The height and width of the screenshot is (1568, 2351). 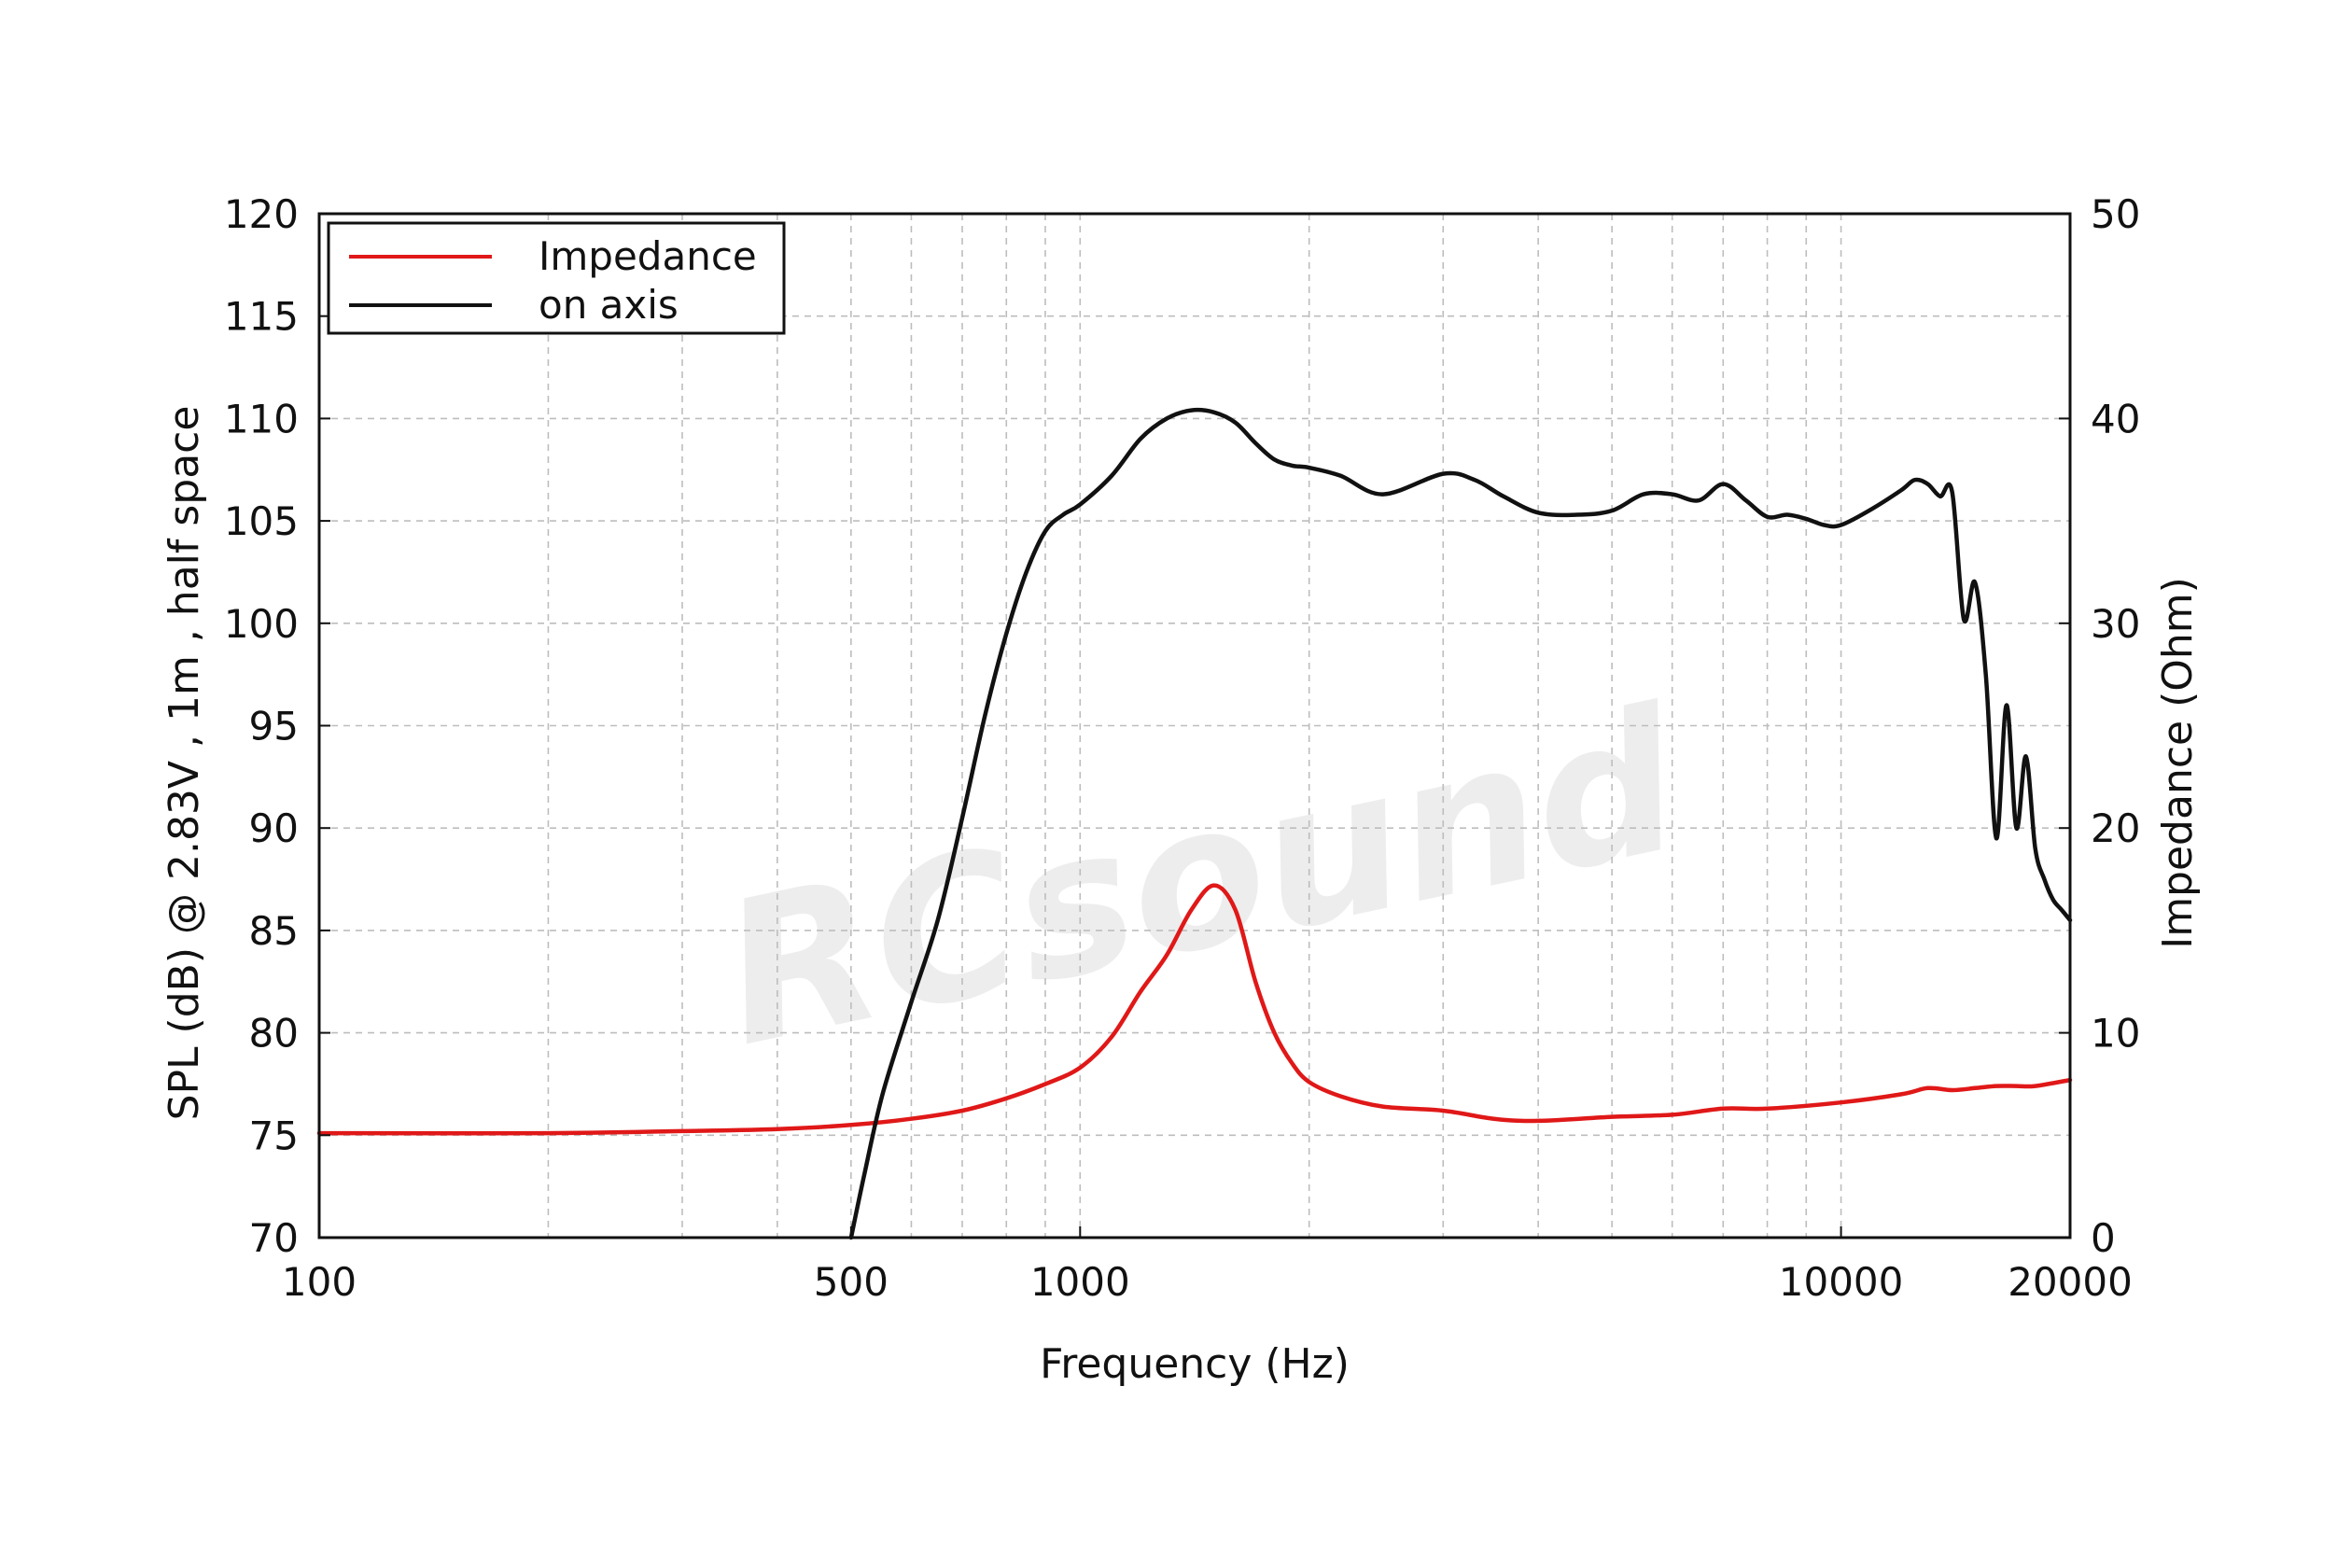 I want to click on legend: Impedance on axis, so click(x=556, y=278).